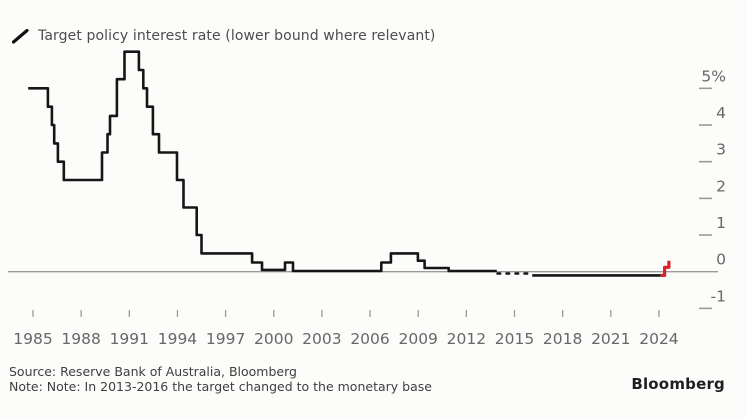 The height and width of the screenshot is (419, 747). Describe the element at coordinates (718, 296) in the screenshot. I see `y-tick-label: -1` at that location.